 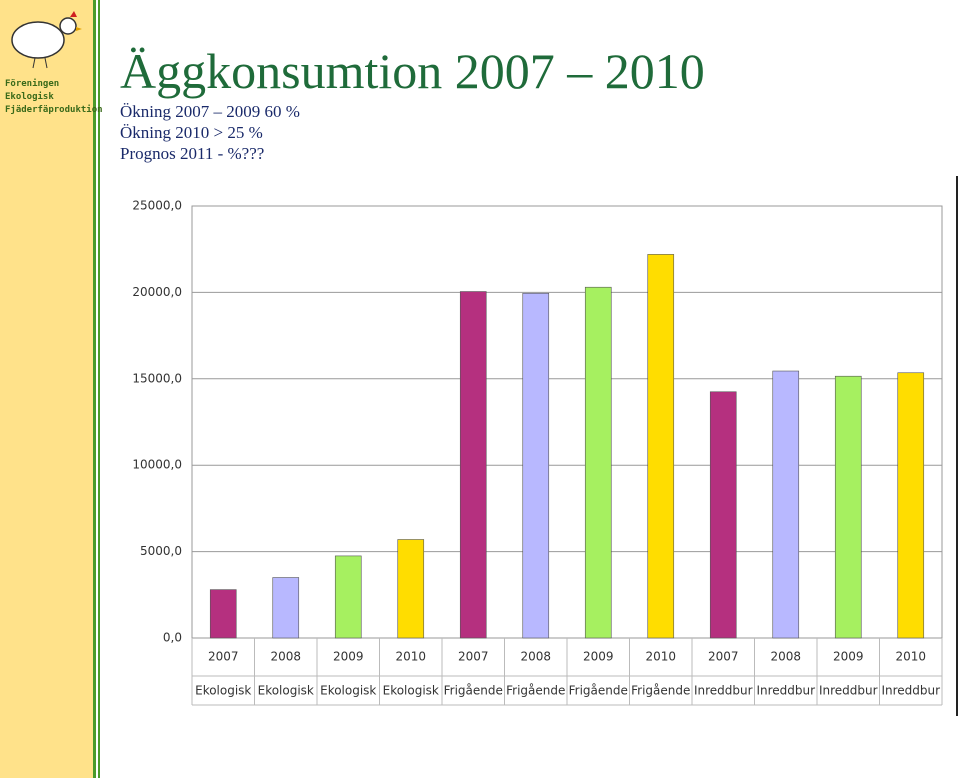 What do you see at coordinates (161, 551) in the screenshot?
I see `y-tick-label: 5000,0` at bounding box center [161, 551].